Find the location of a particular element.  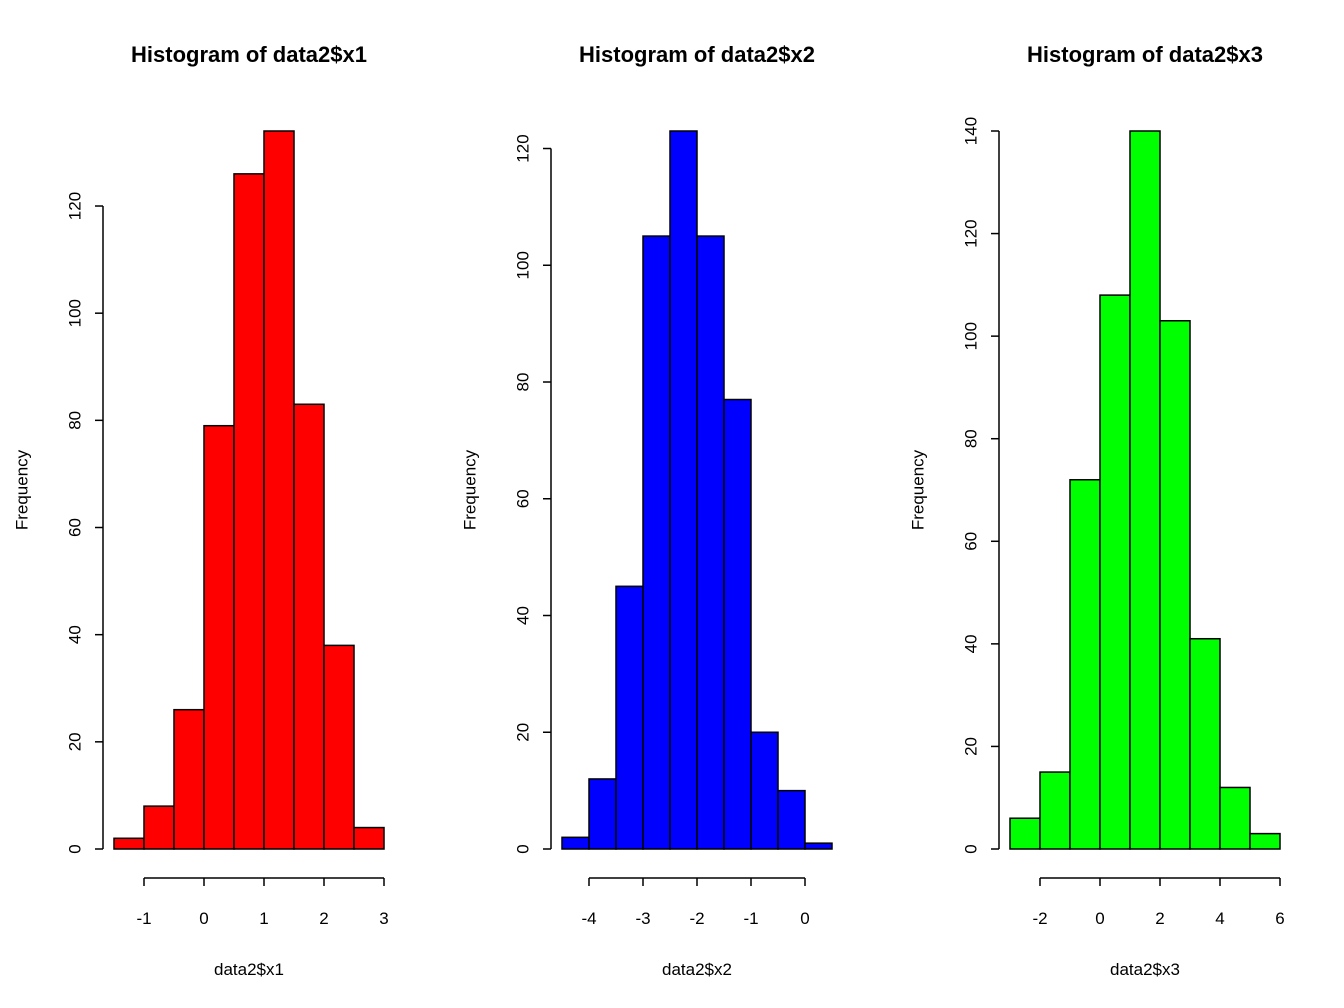

y-tick-label: 140 is located at coordinates (971, 131).